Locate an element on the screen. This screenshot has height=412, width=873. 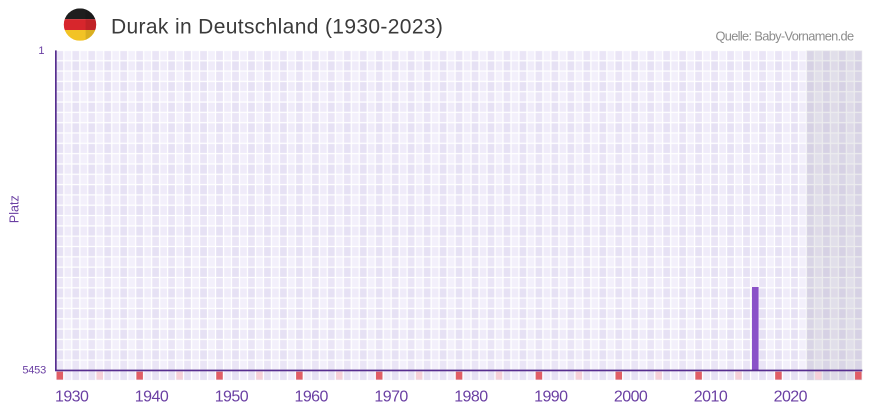
svg-text: Platz is located at coordinates (14, 209).